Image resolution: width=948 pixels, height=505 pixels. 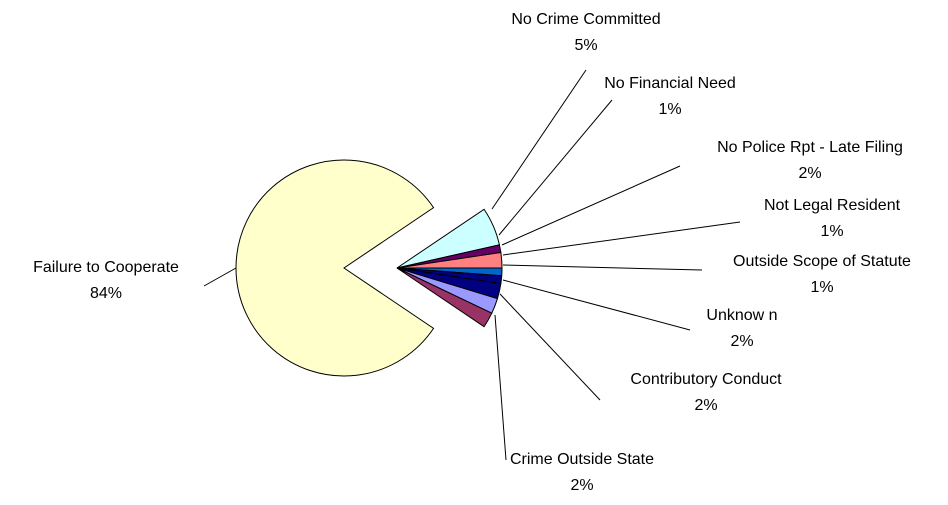 What do you see at coordinates (602, 267) in the screenshot?
I see `leader-line-outside-scope-of-statute` at bounding box center [602, 267].